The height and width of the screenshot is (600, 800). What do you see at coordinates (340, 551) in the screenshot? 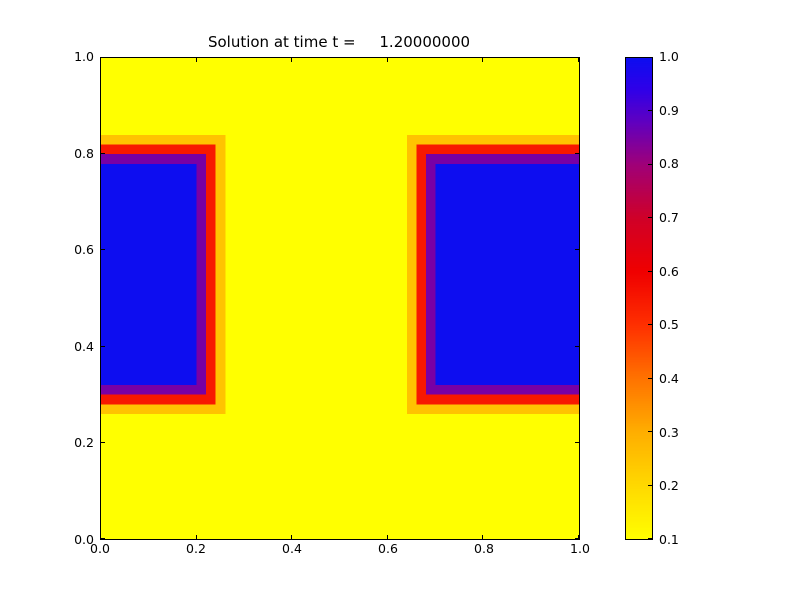
I see `x-axis-tick-labels: 0.0 0.2 0.4 0.6 0.8 1.0` at bounding box center [340, 551].